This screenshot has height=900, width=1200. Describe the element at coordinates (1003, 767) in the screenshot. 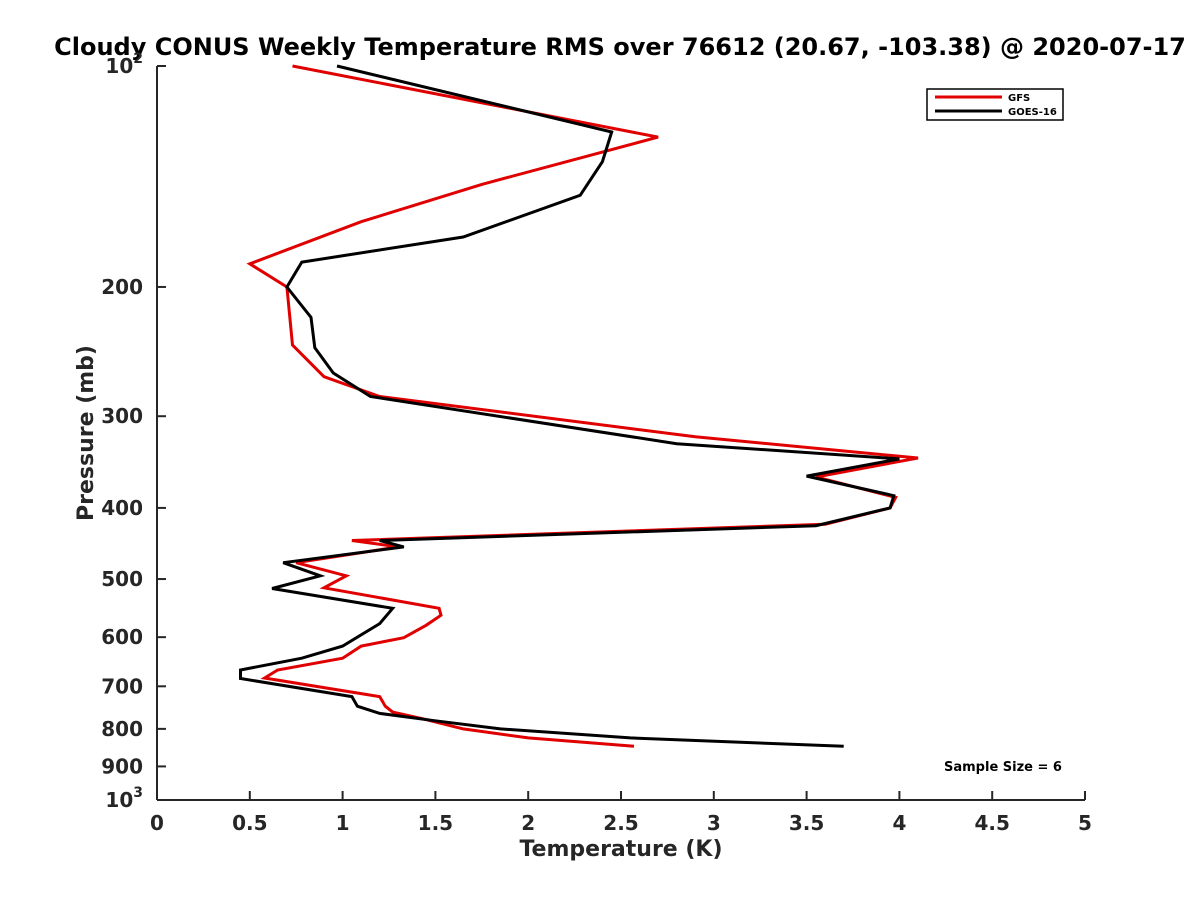

I see `sample-size-annotation: Sample Size = 6` at that location.